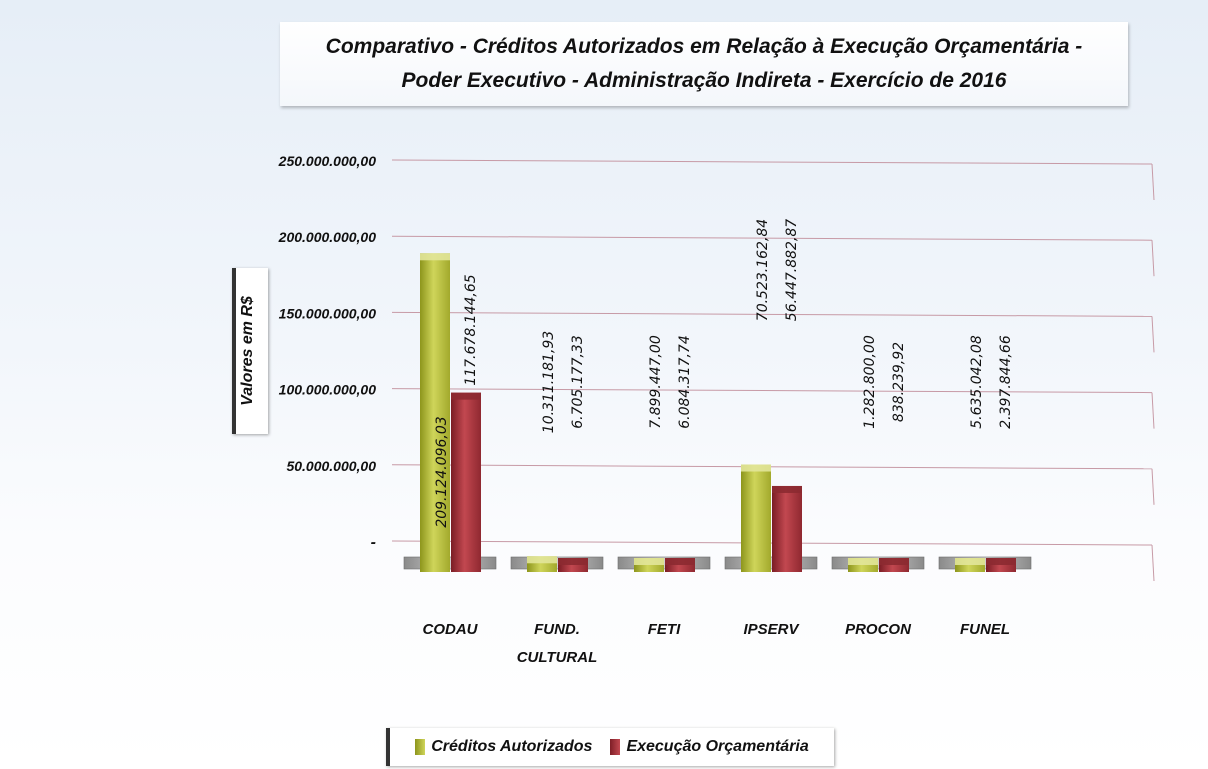 This screenshot has width=1208, height=769. What do you see at coordinates (649, 561) in the screenshot?
I see `bar-cap-creditos-feti` at bounding box center [649, 561].